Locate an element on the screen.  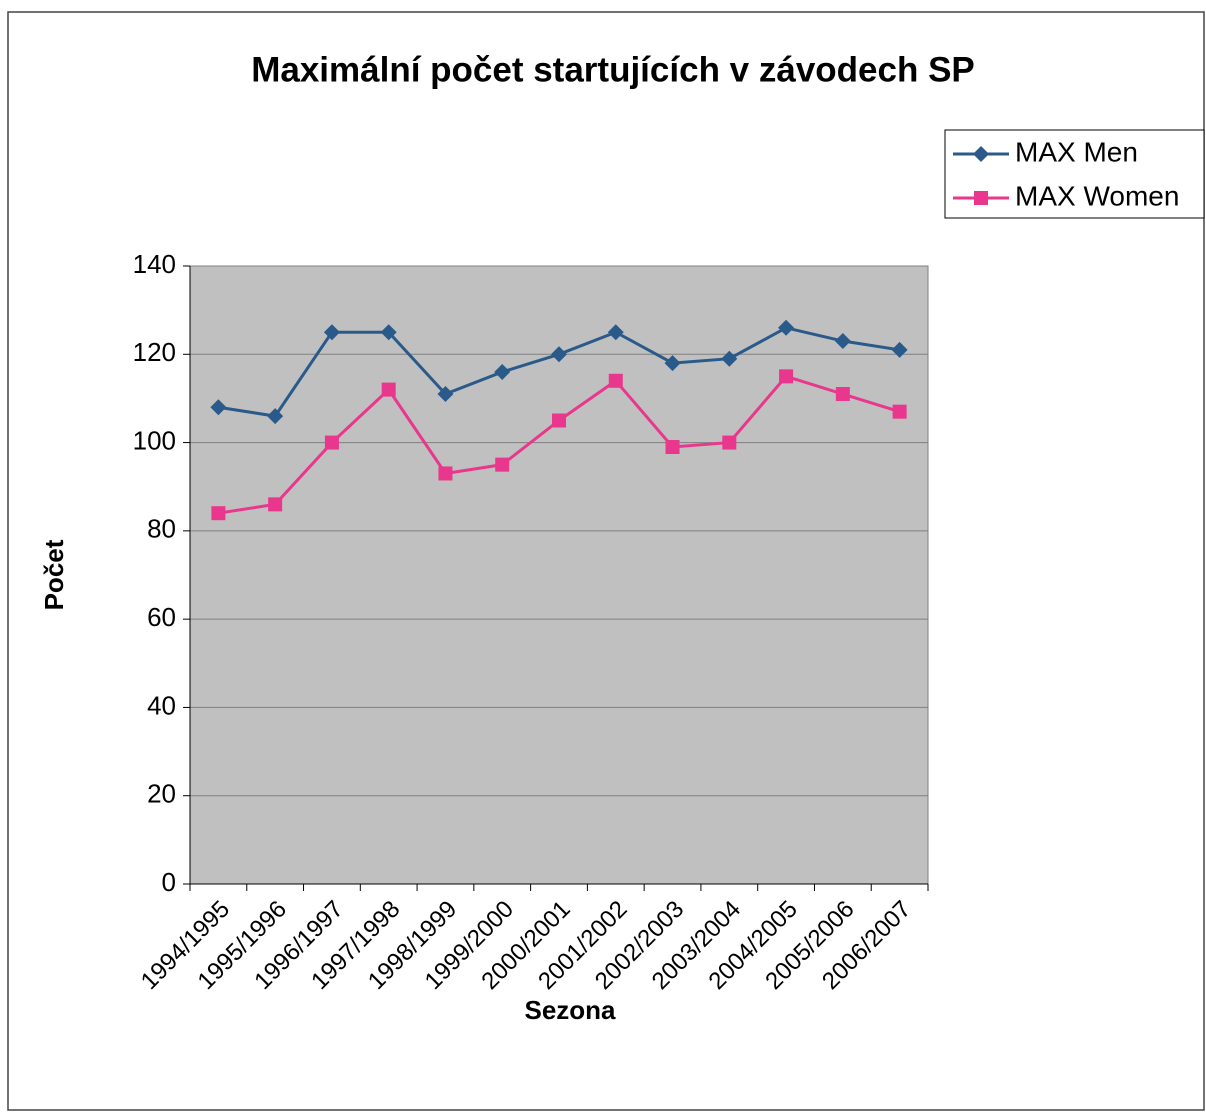
legend-label: MAX Women is located at coordinates (1097, 195).